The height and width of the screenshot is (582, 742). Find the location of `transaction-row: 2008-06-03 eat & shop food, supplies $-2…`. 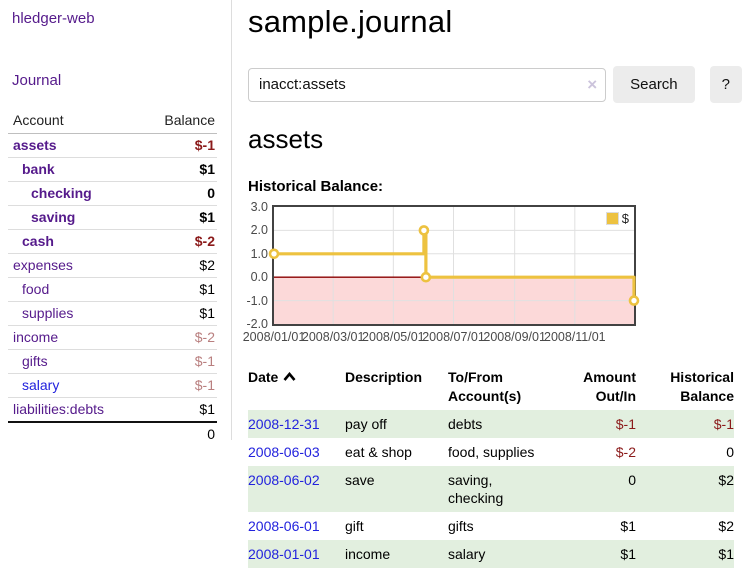

transaction-row: 2008-06-03 eat & shop food, supplies $-2… is located at coordinates (491, 452).